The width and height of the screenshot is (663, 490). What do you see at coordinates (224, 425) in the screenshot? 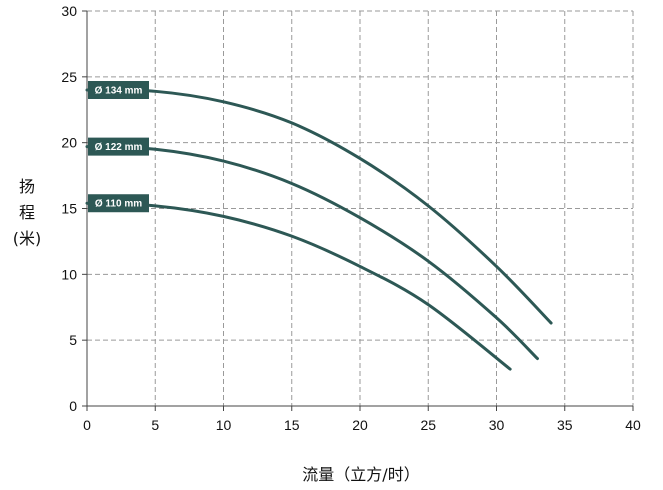
I see `x-tick-label: 10` at bounding box center [224, 425].